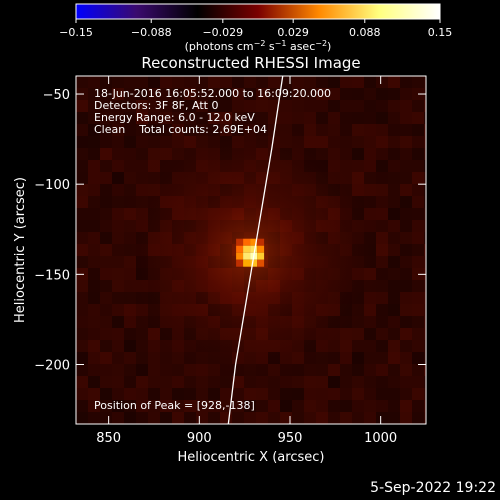  Describe the element at coordinates (258, 46) in the screenshot. I see `colorbar-unit-label: (photons cm−2 s−1 asec−2)` at that location.